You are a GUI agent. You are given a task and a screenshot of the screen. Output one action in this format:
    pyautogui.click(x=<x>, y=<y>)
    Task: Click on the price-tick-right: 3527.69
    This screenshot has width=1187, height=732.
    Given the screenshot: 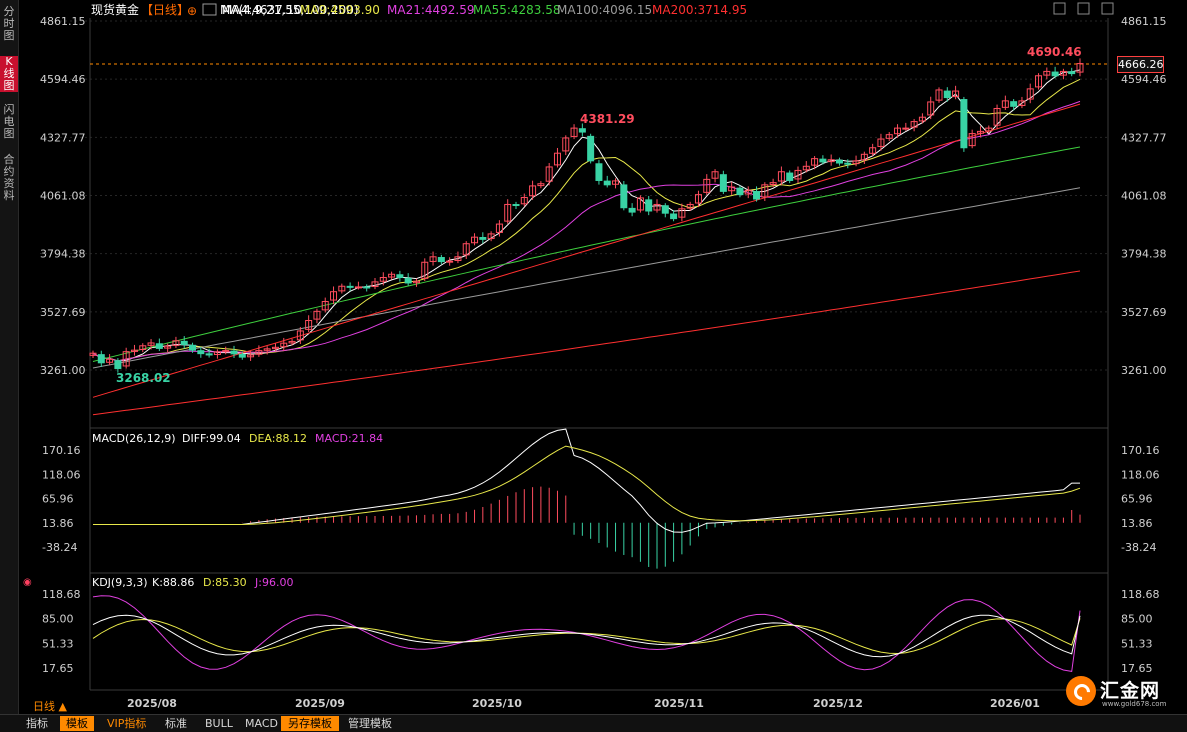 What is the action you would take?
    pyautogui.click(x=1144, y=312)
    